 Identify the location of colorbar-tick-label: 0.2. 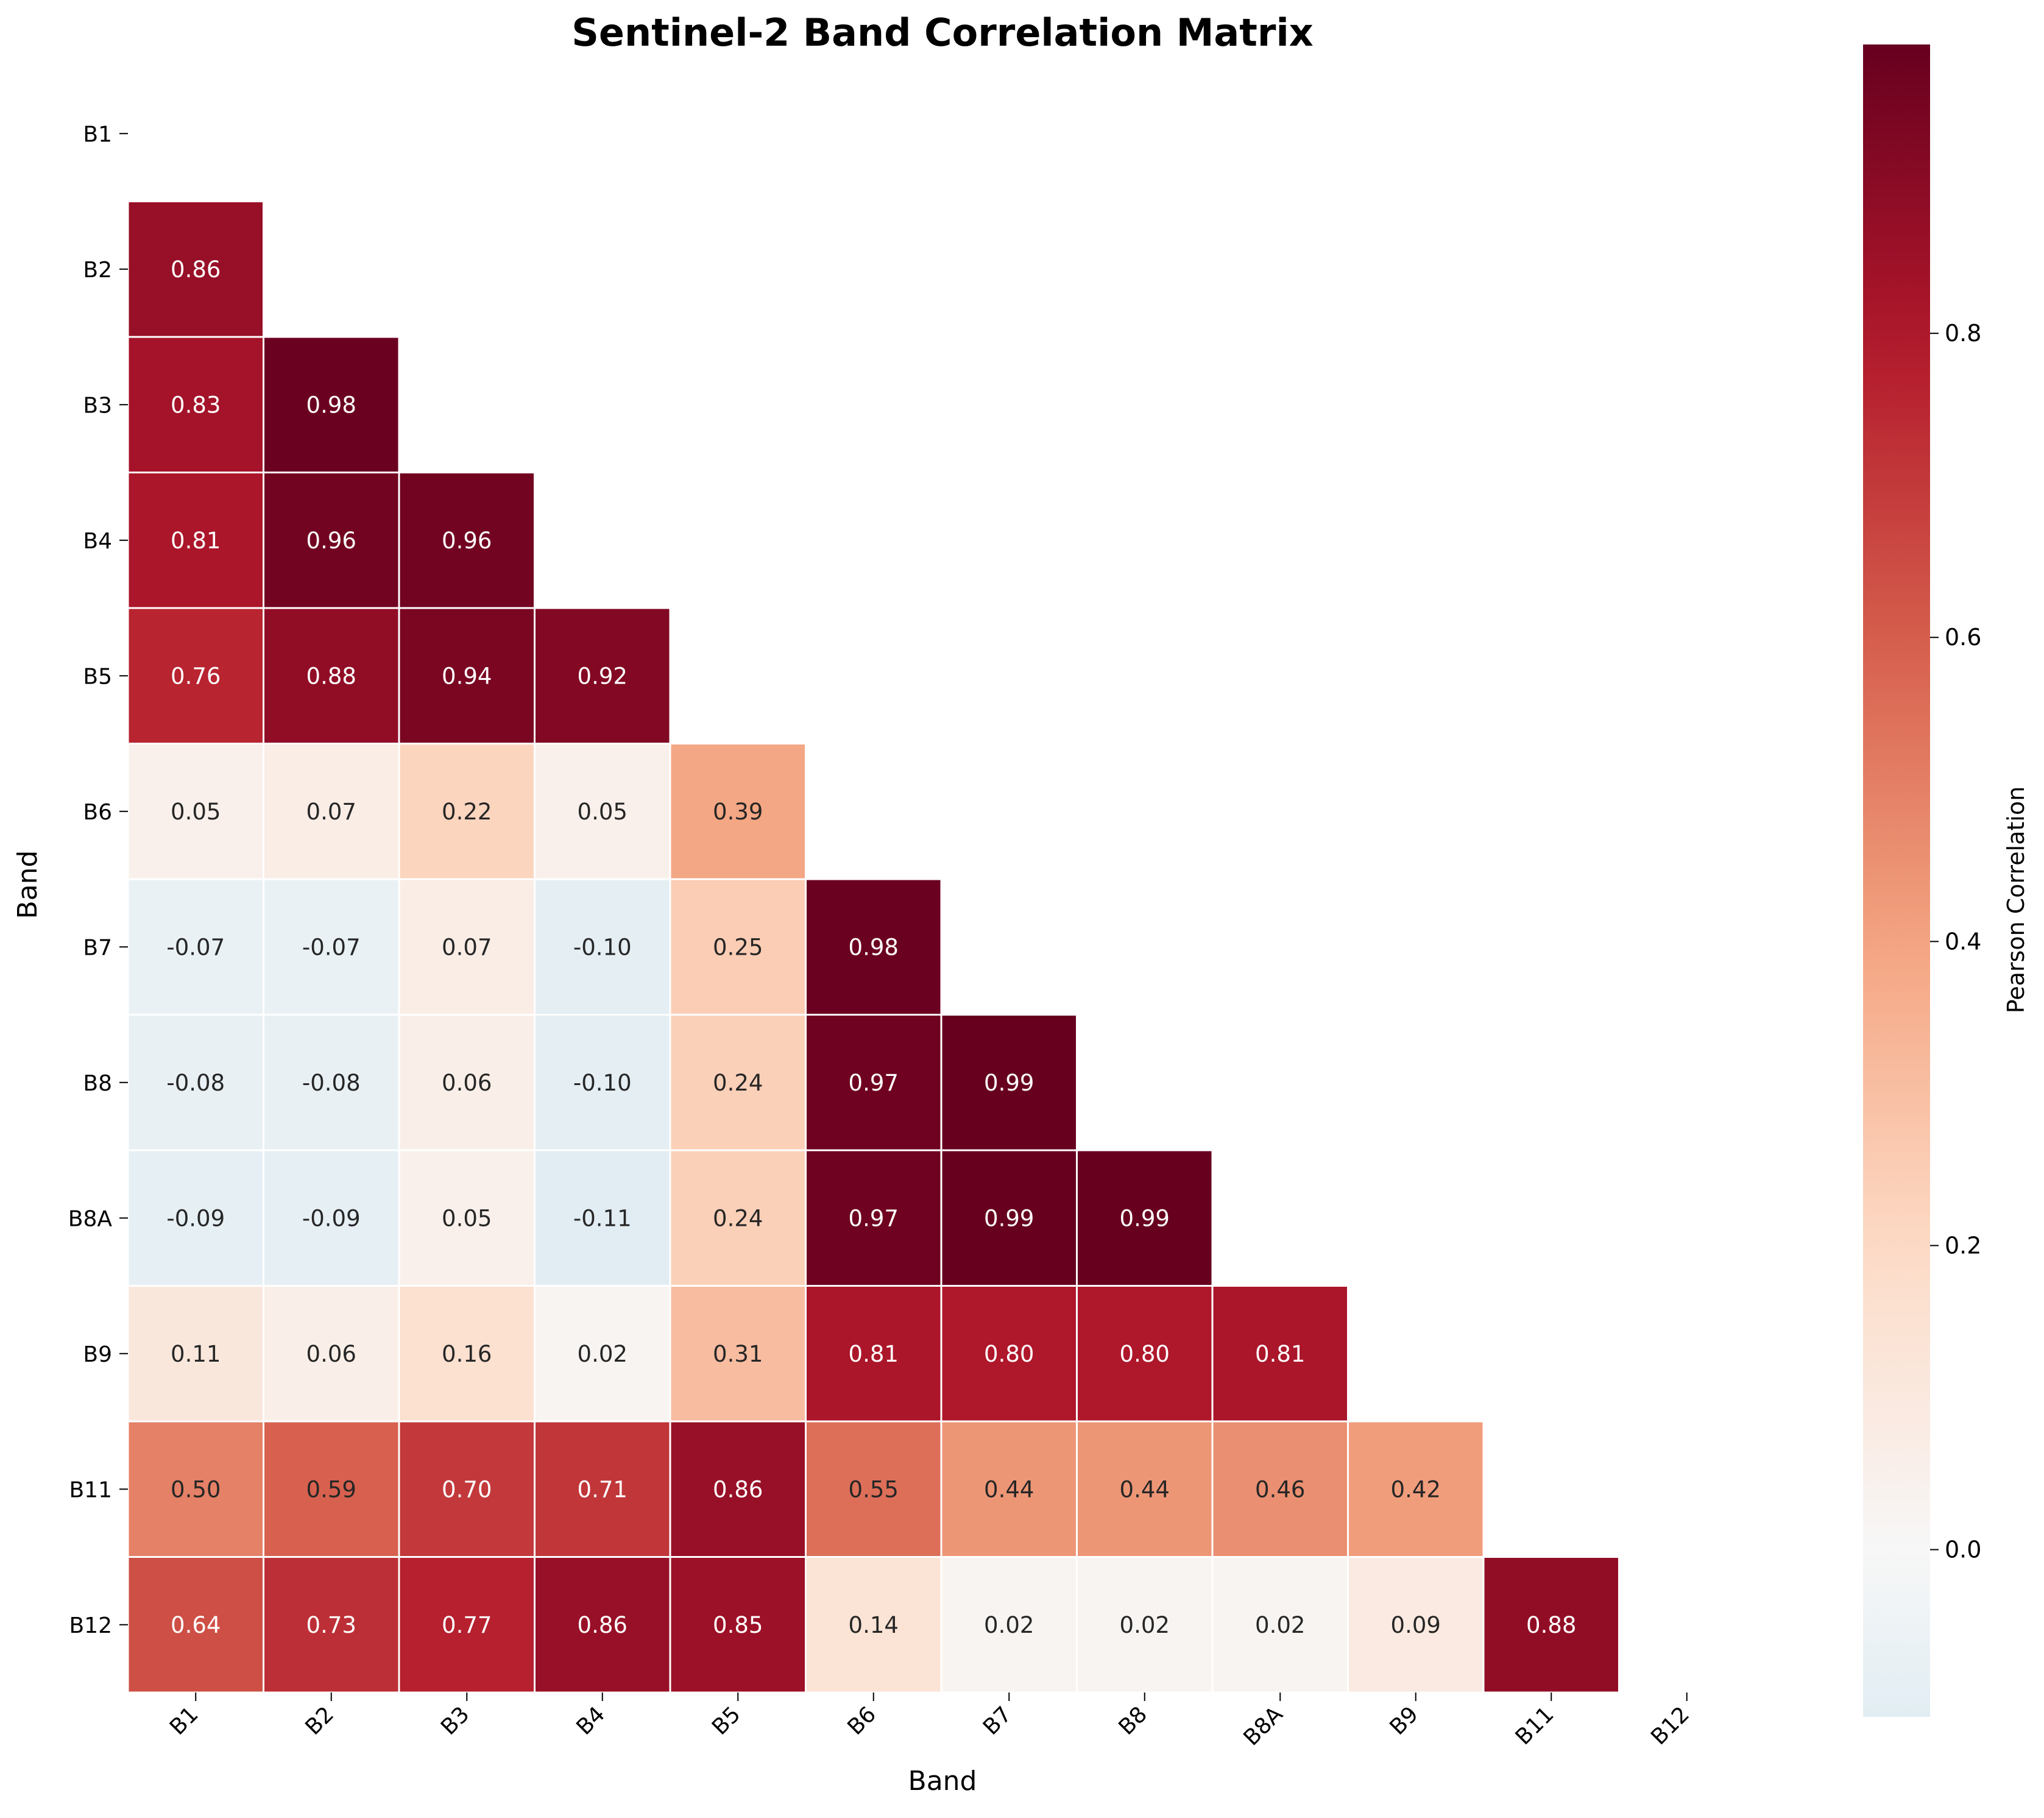
(1963, 1245).